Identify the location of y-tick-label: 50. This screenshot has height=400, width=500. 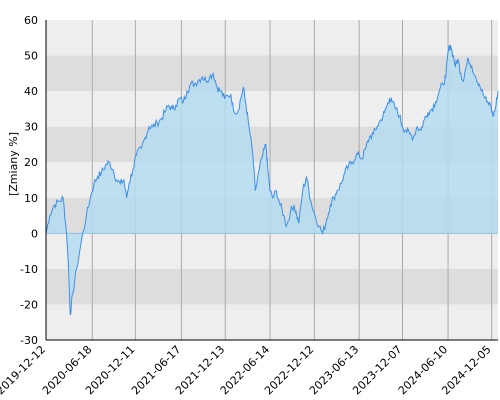
(31, 56).